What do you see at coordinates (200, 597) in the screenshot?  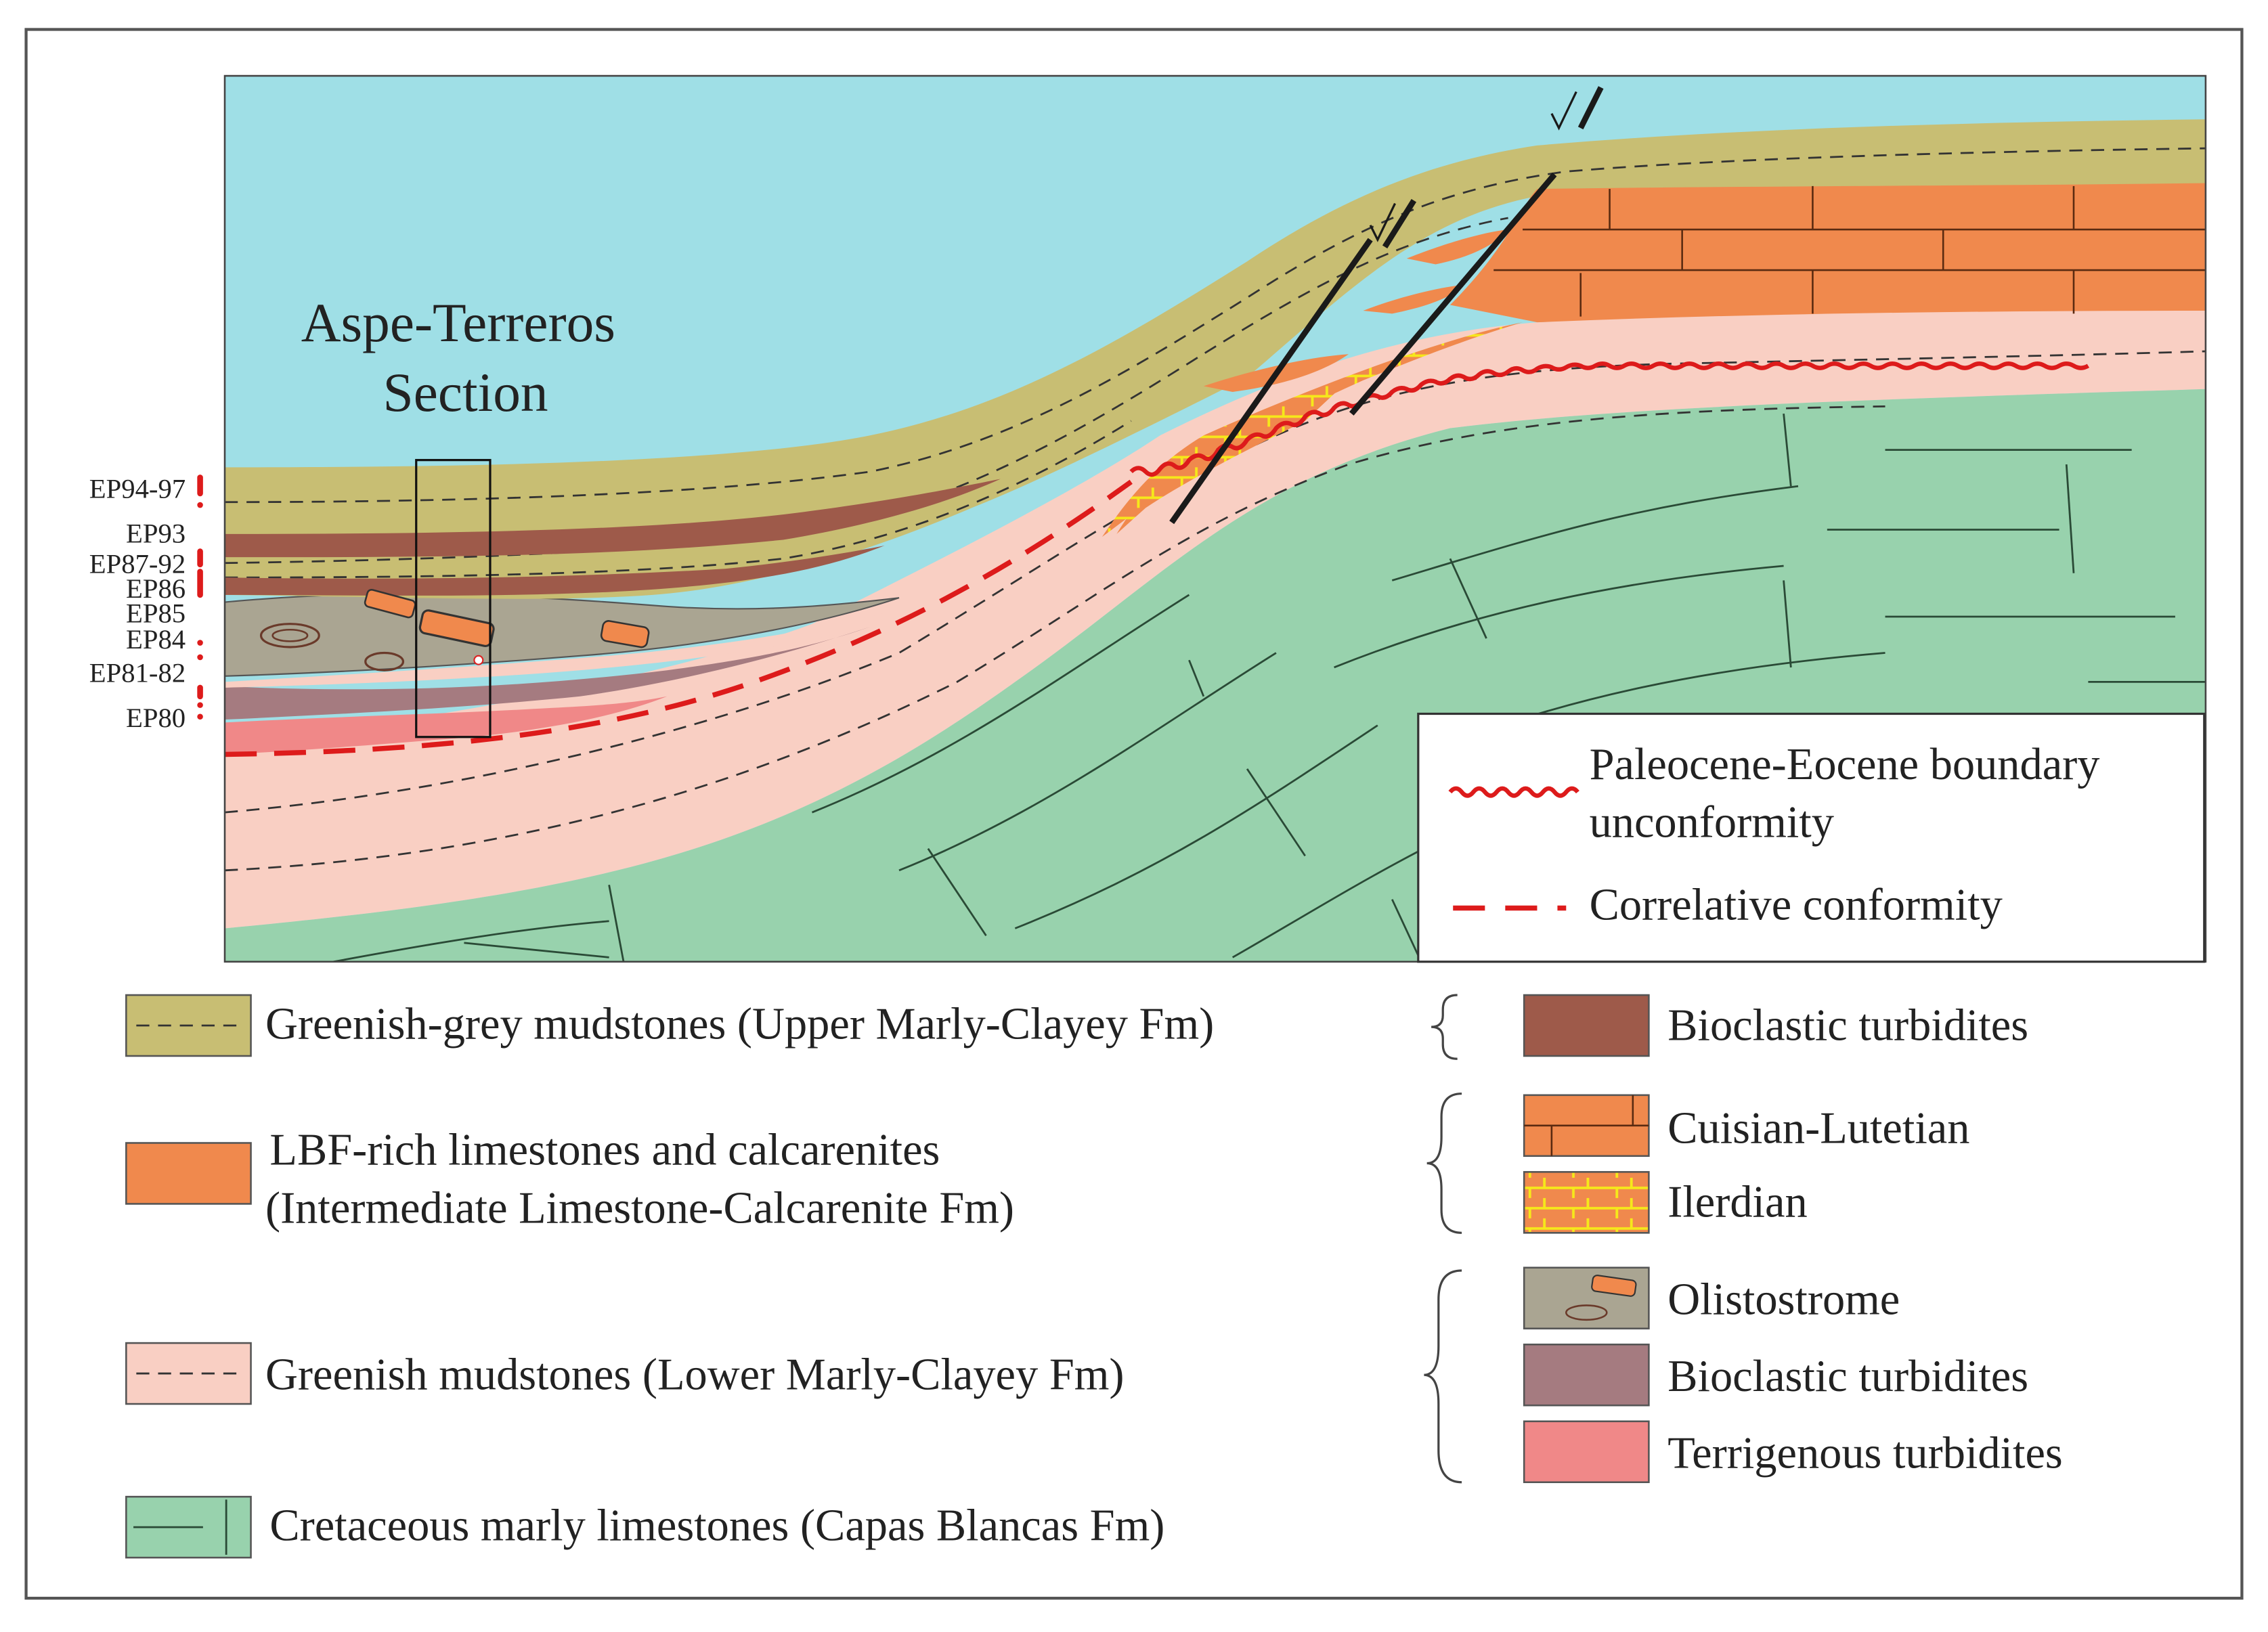 I see `sample-markers` at bounding box center [200, 597].